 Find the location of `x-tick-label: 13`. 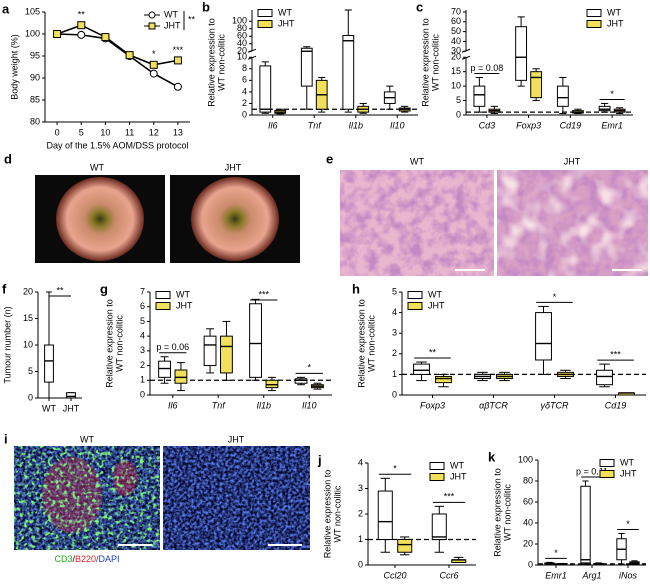

x-tick-label: 13 is located at coordinates (178, 132).